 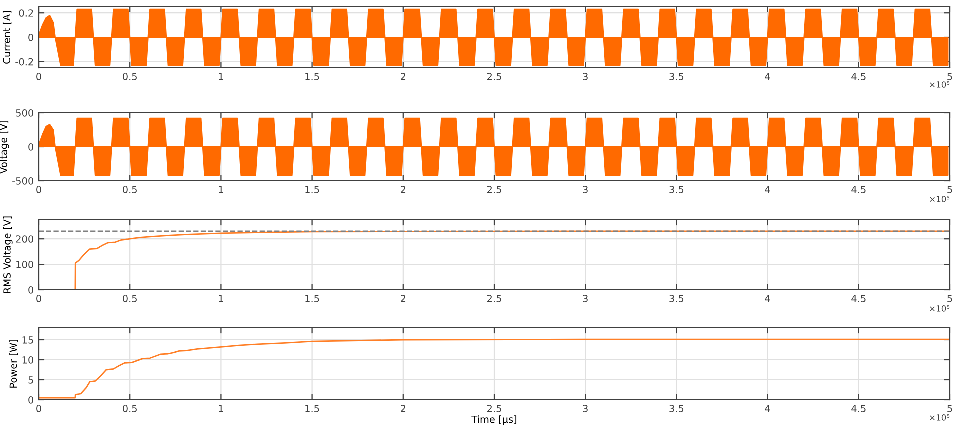 What do you see at coordinates (25, 113) in the screenshot?
I see `y-tick-label: 500` at bounding box center [25, 113].